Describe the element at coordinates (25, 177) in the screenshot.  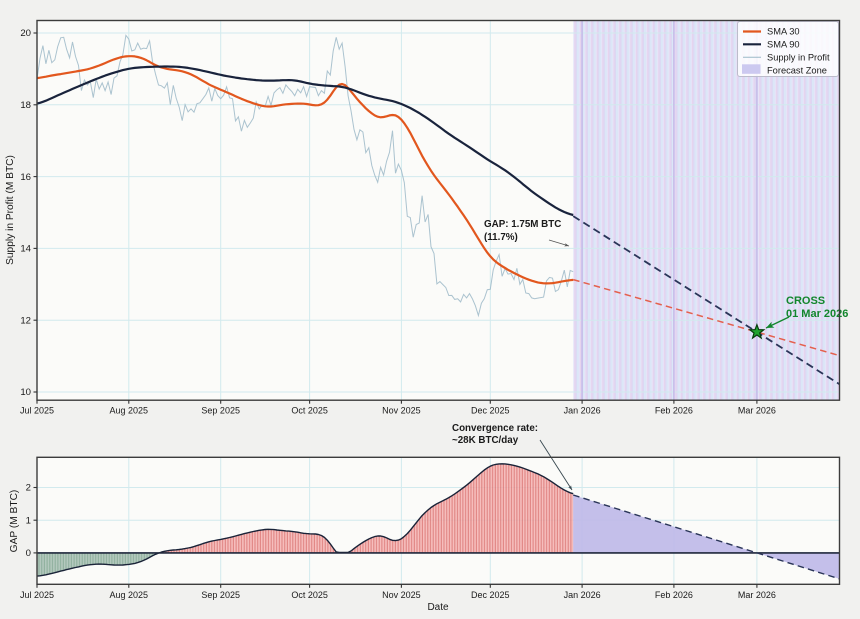
I see `svg-text: 16` at that location.